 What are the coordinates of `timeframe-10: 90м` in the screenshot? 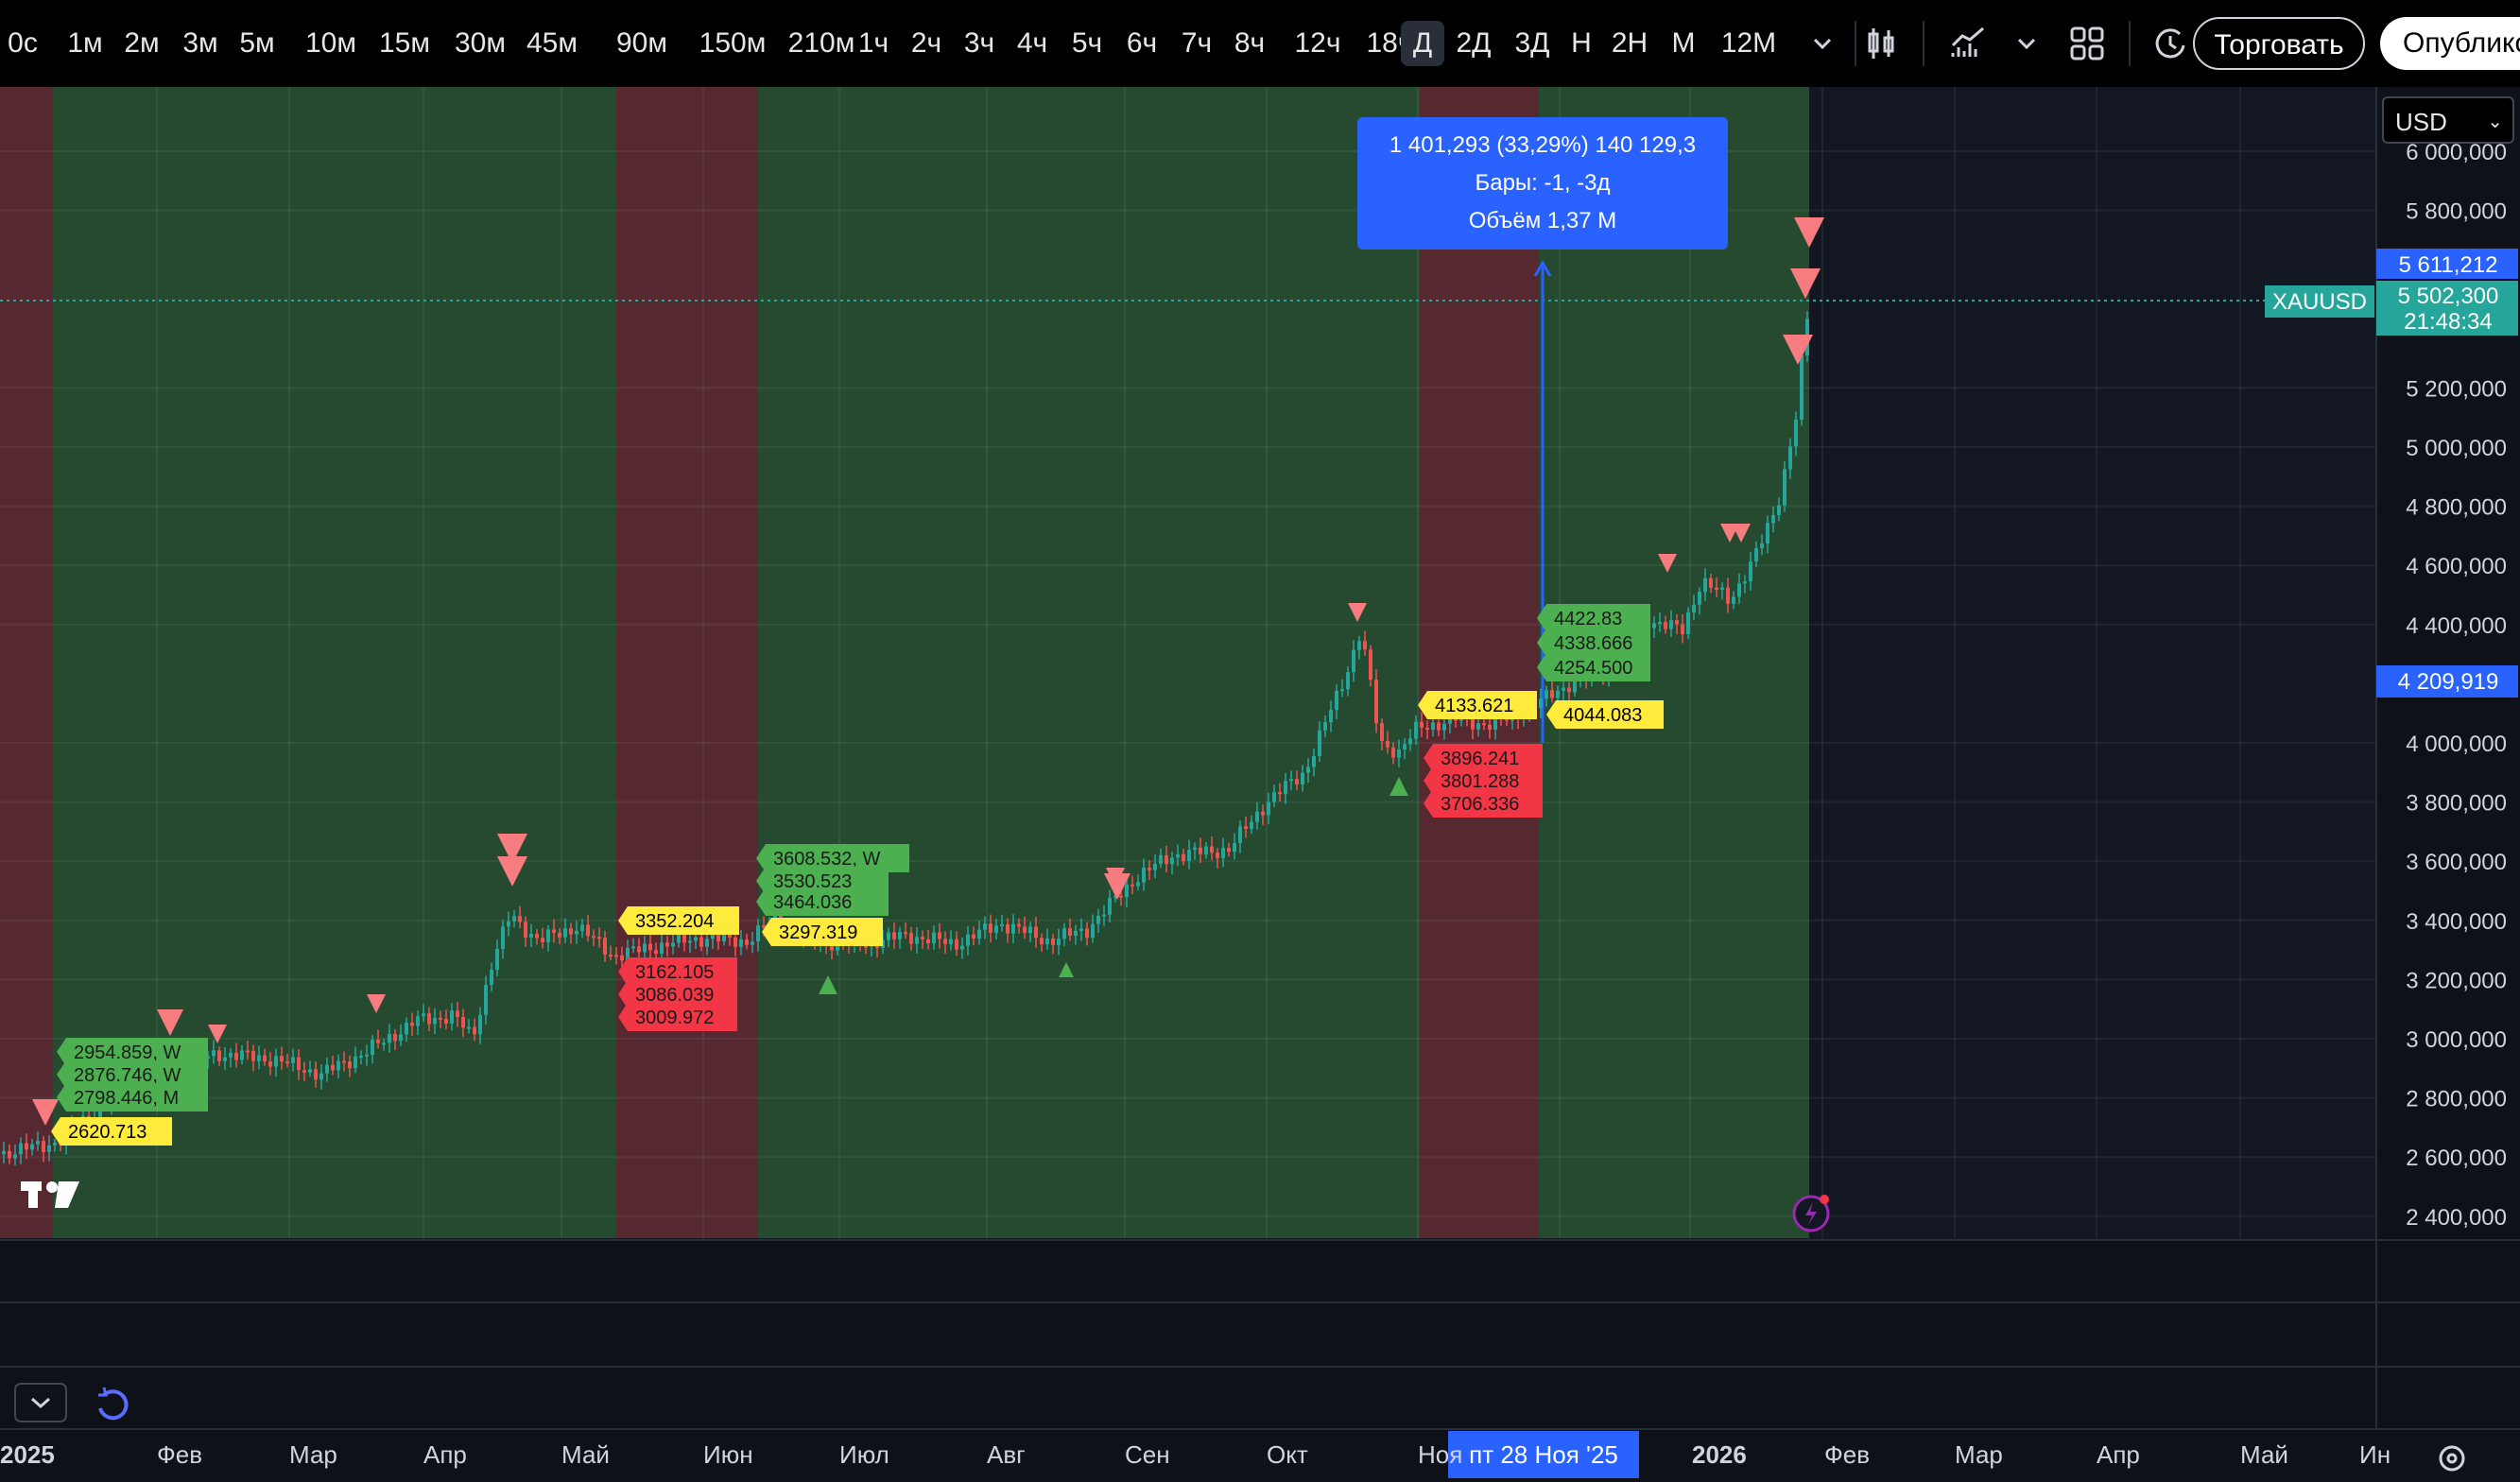 It's located at (641, 43).